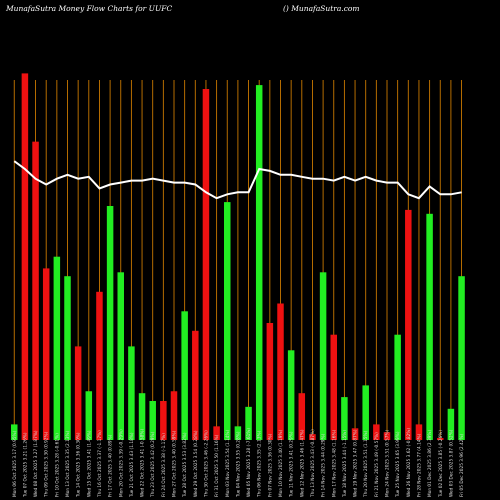 The width and height of the screenshot is (500, 500). What do you see at coordinates (15, 463) in the screenshot?
I see `x-tick-label: Mon 06 Oct 2025 3.17 (0.95%)` at bounding box center [15, 463].